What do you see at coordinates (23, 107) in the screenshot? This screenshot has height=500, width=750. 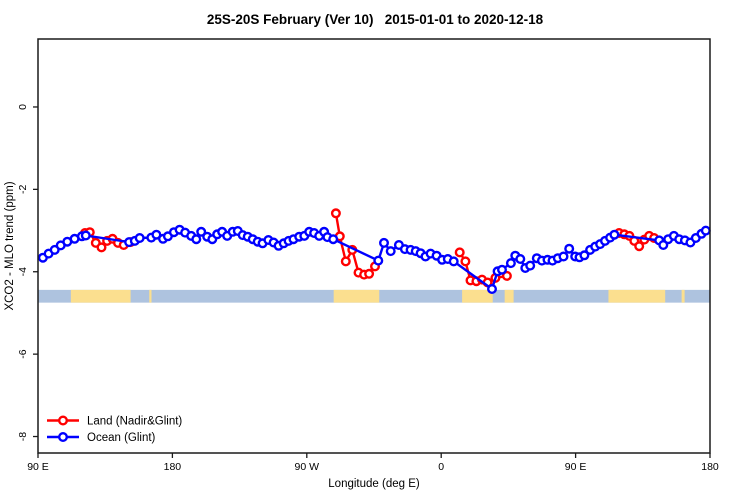 I see `y-tick-label: 0` at bounding box center [23, 107].